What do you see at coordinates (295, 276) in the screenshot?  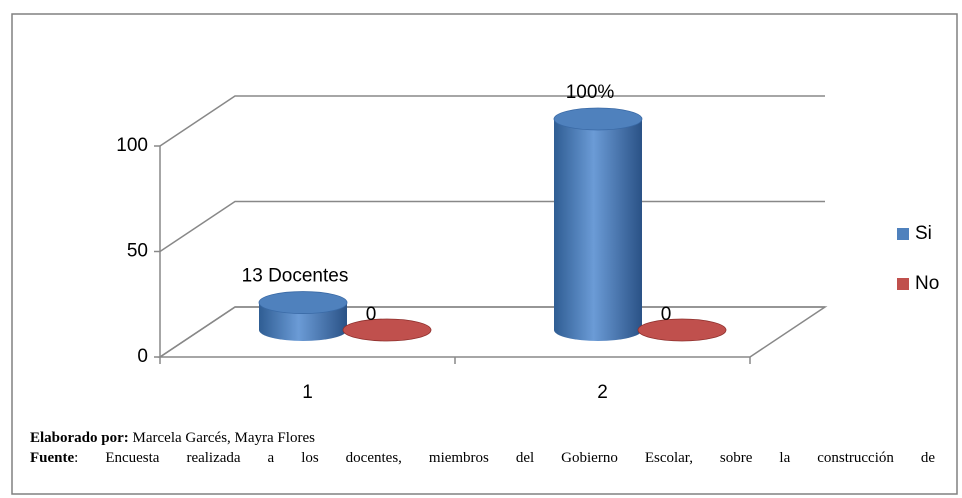 I see `value-label: 13 Docentes` at bounding box center [295, 276].